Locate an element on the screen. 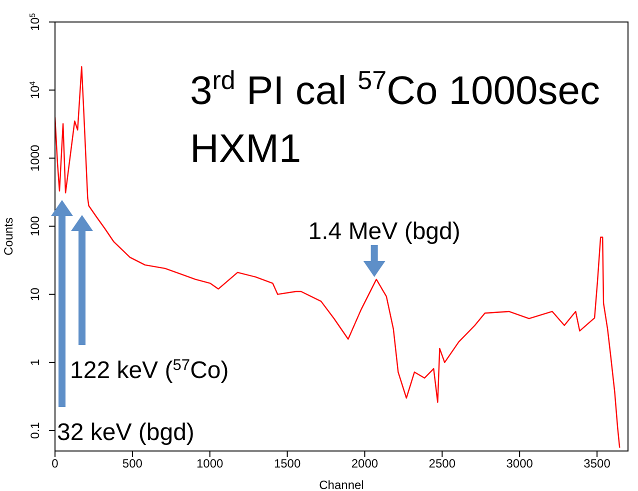  annotation: 122 keV ($^{57}$Co) is located at coordinates (149, 370).